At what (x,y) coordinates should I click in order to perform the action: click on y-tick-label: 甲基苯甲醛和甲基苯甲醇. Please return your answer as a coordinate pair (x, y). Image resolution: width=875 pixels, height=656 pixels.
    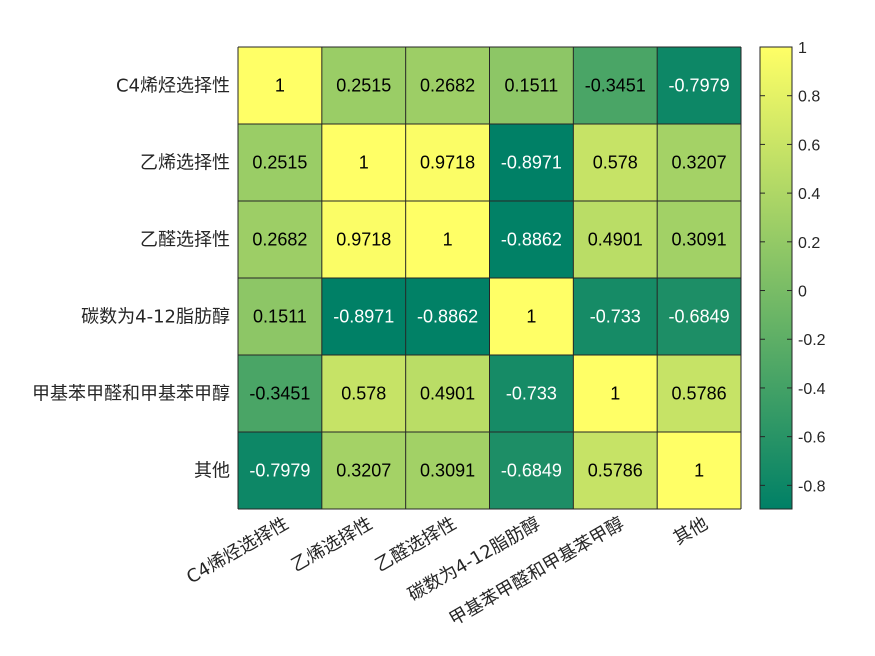
    Looking at the image, I should click on (131, 394).